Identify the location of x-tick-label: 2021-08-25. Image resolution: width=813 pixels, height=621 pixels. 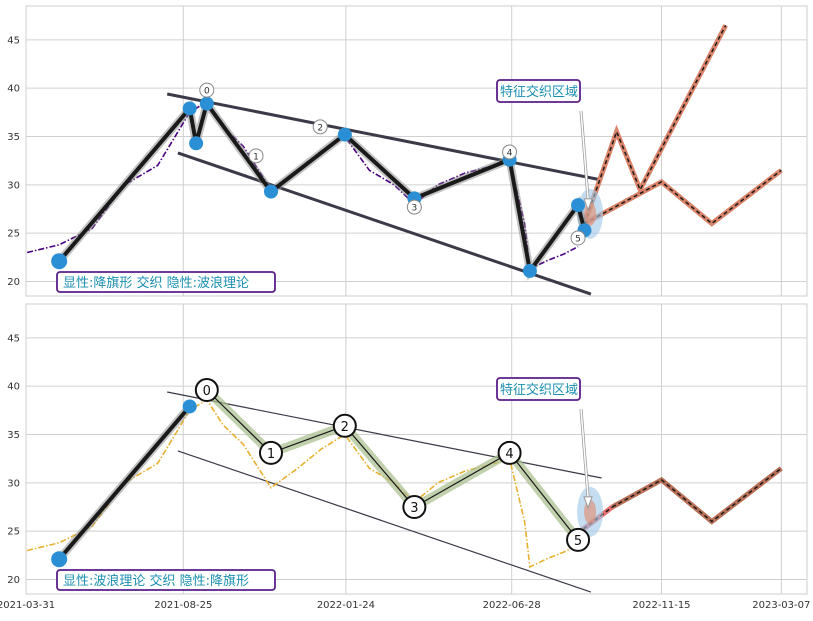
(183, 605).